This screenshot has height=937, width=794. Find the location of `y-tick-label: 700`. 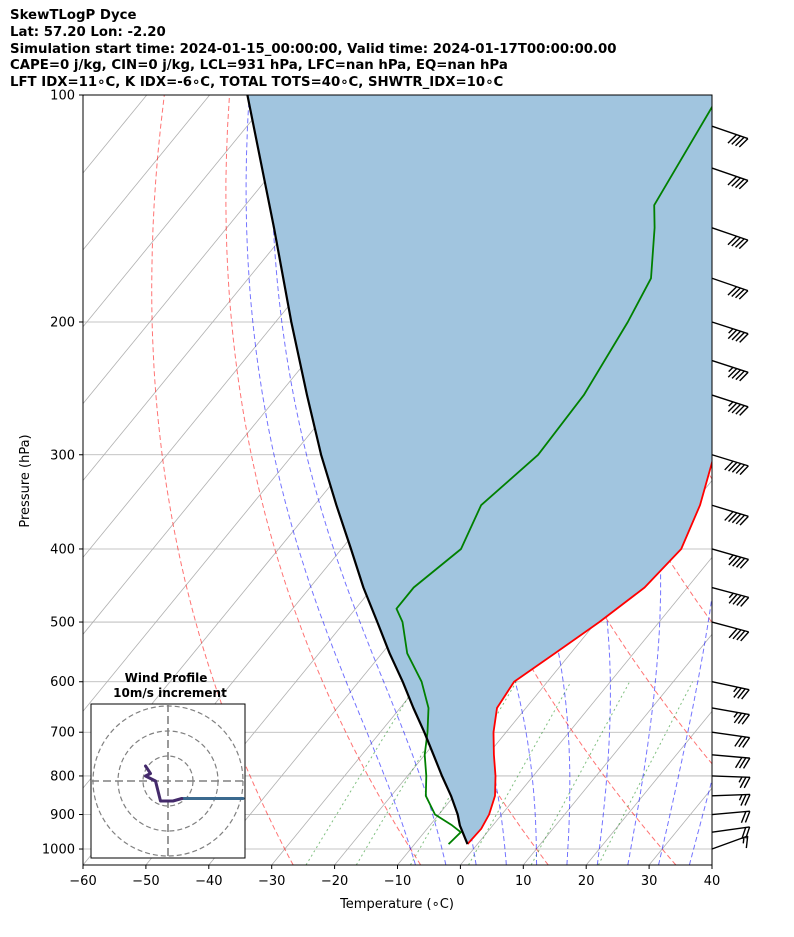

y-tick-label: 700 is located at coordinates (62, 733).